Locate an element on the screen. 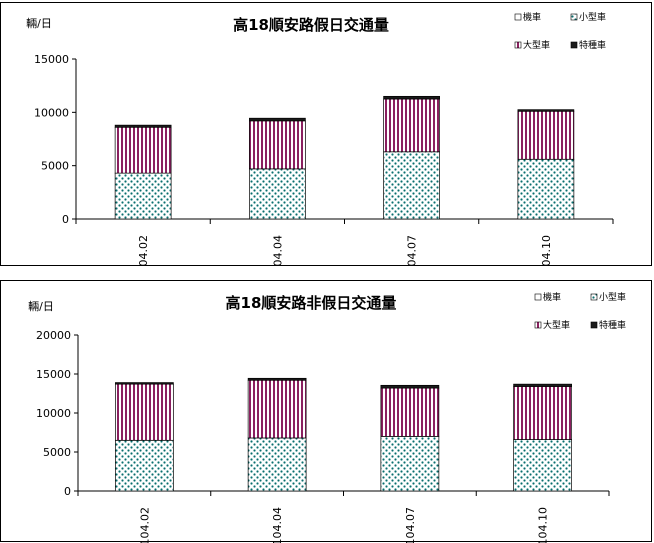 The height and width of the screenshot is (543, 654). chart-title: 高18順安路非假日交通量 is located at coordinates (311, 303).